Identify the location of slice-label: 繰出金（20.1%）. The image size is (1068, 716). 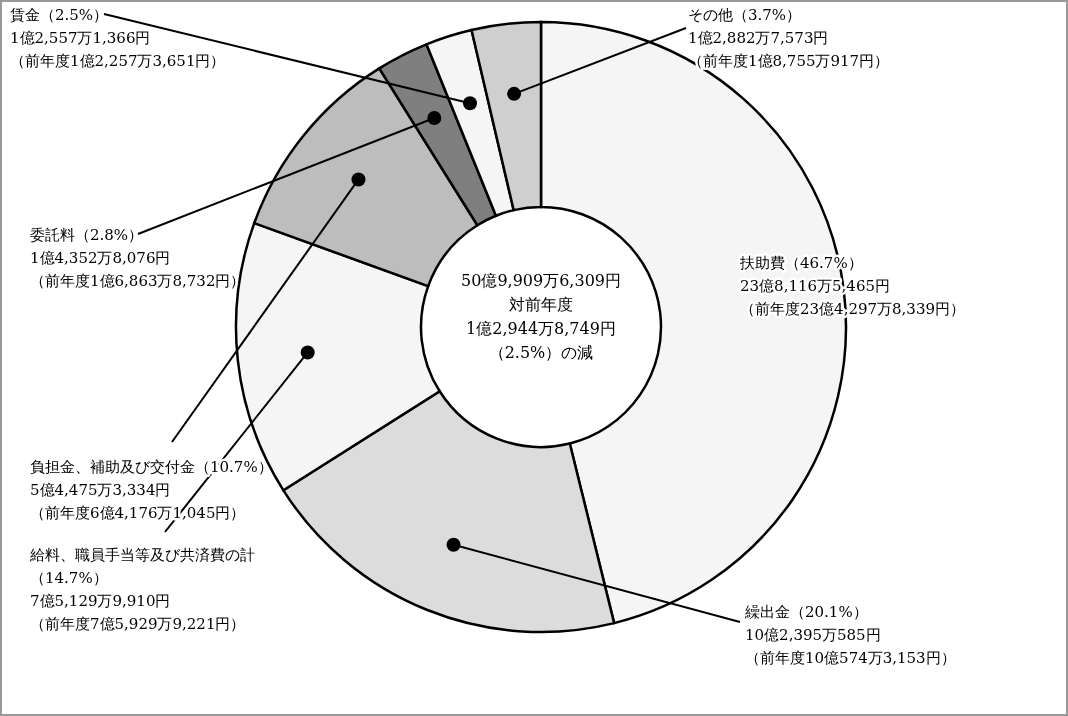
(806, 612).